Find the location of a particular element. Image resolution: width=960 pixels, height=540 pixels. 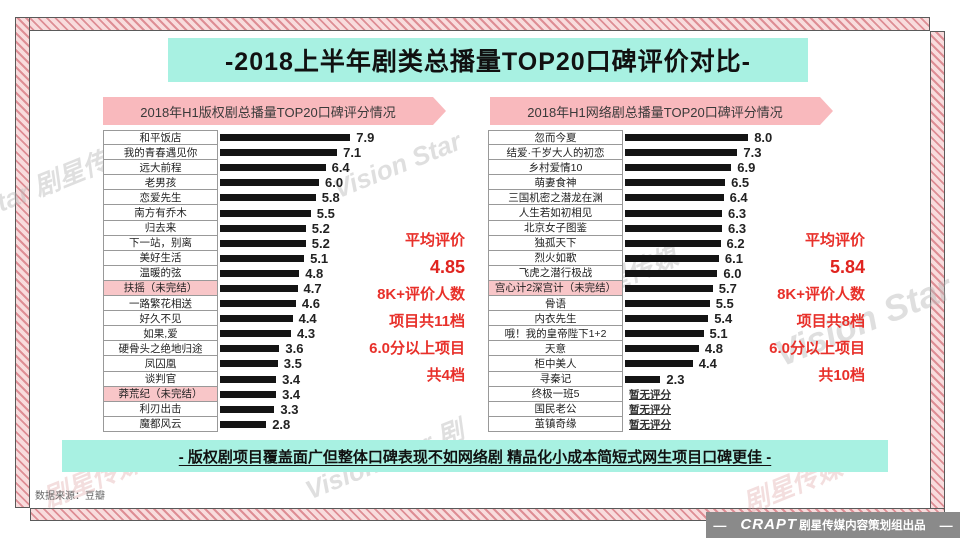

right-chart-banner-label: 2018年H1网络剧总播量TOP20口碑评分情况 is located at coordinates (655, 112).